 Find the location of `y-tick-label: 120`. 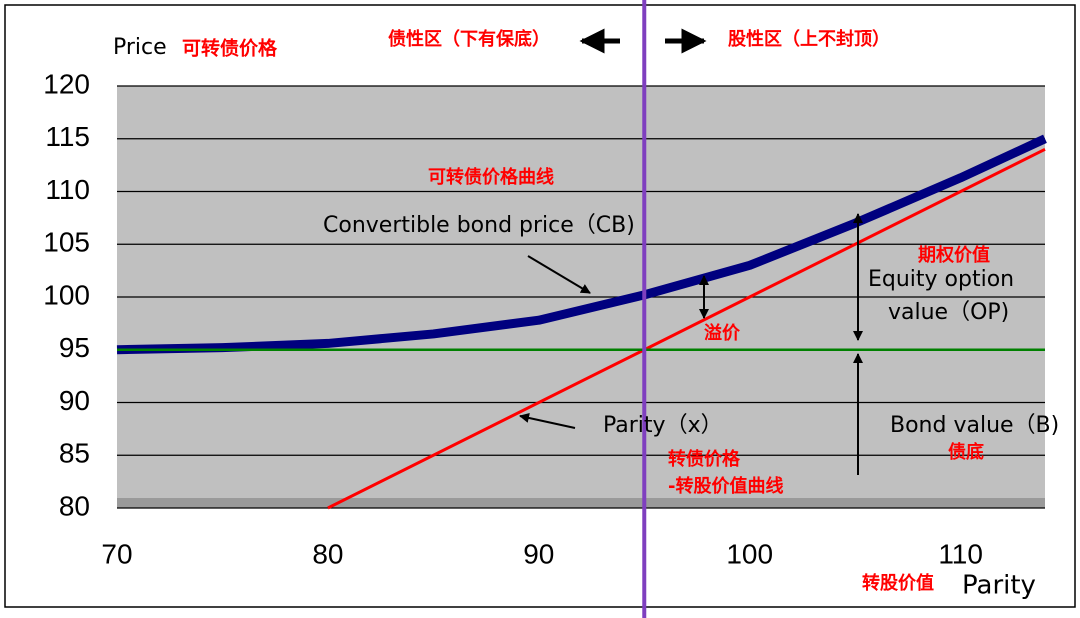

y-tick-label: 120 is located at coordinates (66, 83).